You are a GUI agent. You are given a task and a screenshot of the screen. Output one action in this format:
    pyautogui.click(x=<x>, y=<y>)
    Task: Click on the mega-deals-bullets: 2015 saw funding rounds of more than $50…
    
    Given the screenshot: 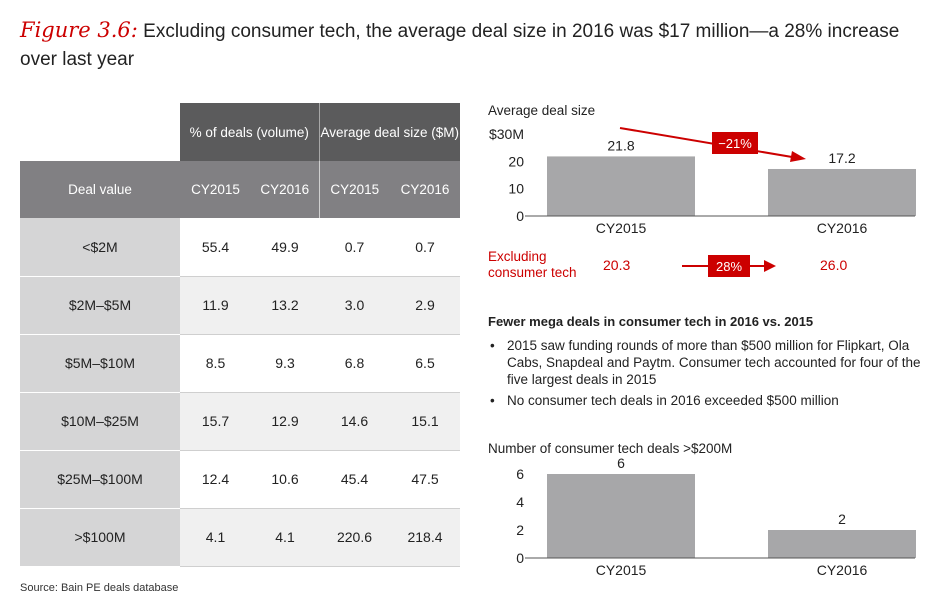 What is the action you would take?
    pyautogui.click(x=708, y=375)
    